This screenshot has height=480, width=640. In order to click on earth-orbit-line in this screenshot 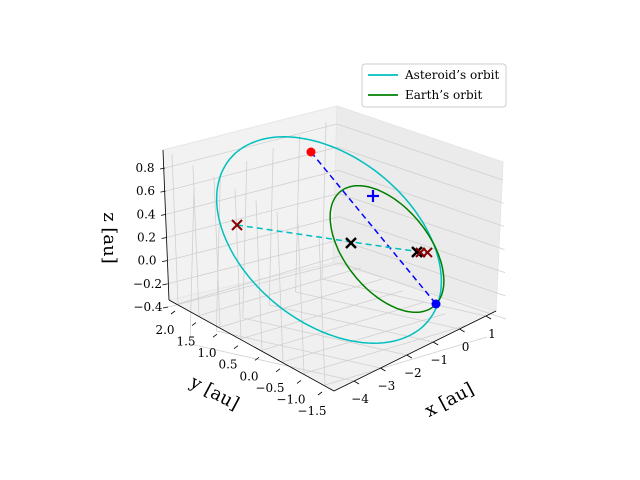, I will do `click(387, 249)`.